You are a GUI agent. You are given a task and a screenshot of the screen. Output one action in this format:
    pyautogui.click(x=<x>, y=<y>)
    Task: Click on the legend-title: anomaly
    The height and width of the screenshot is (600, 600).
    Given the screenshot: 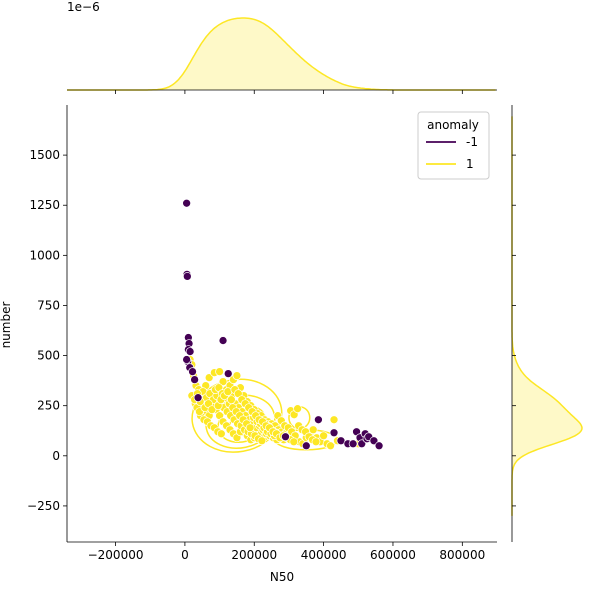 What is the action you would take?
    pyautogui.click(x=453, y=125)
    